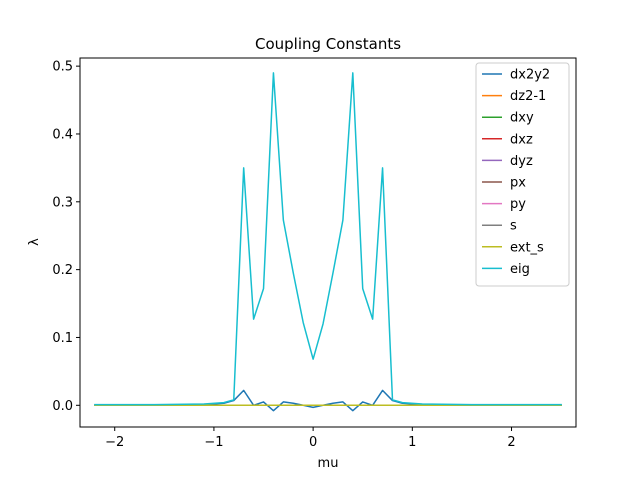  Describe the element at coordinates (213, 442) in the screenshot. I see `x-tick-label: −1` at that location.